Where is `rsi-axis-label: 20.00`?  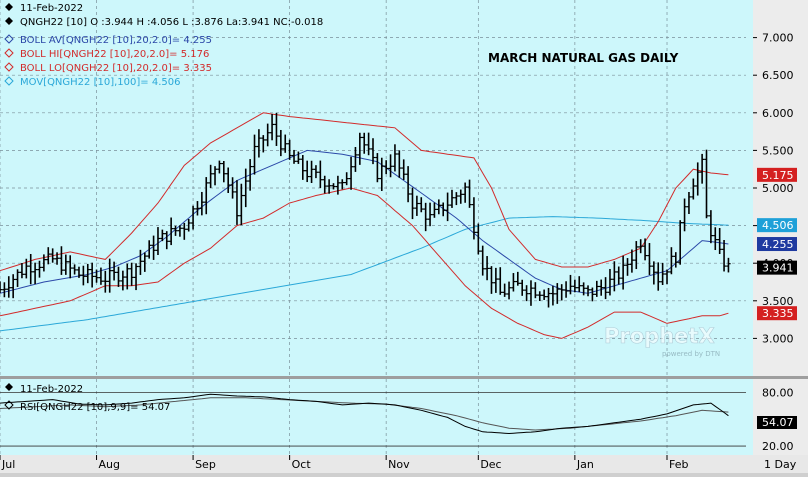 rsi-axis-label: 20.00 is located at coordinates (778, 446).